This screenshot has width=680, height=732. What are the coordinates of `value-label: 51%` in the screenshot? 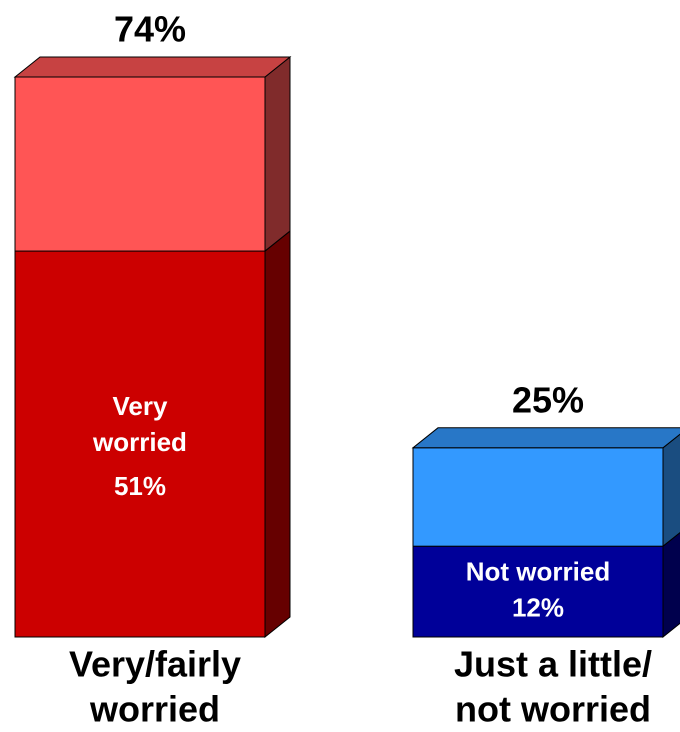 It's located at (140, 486).